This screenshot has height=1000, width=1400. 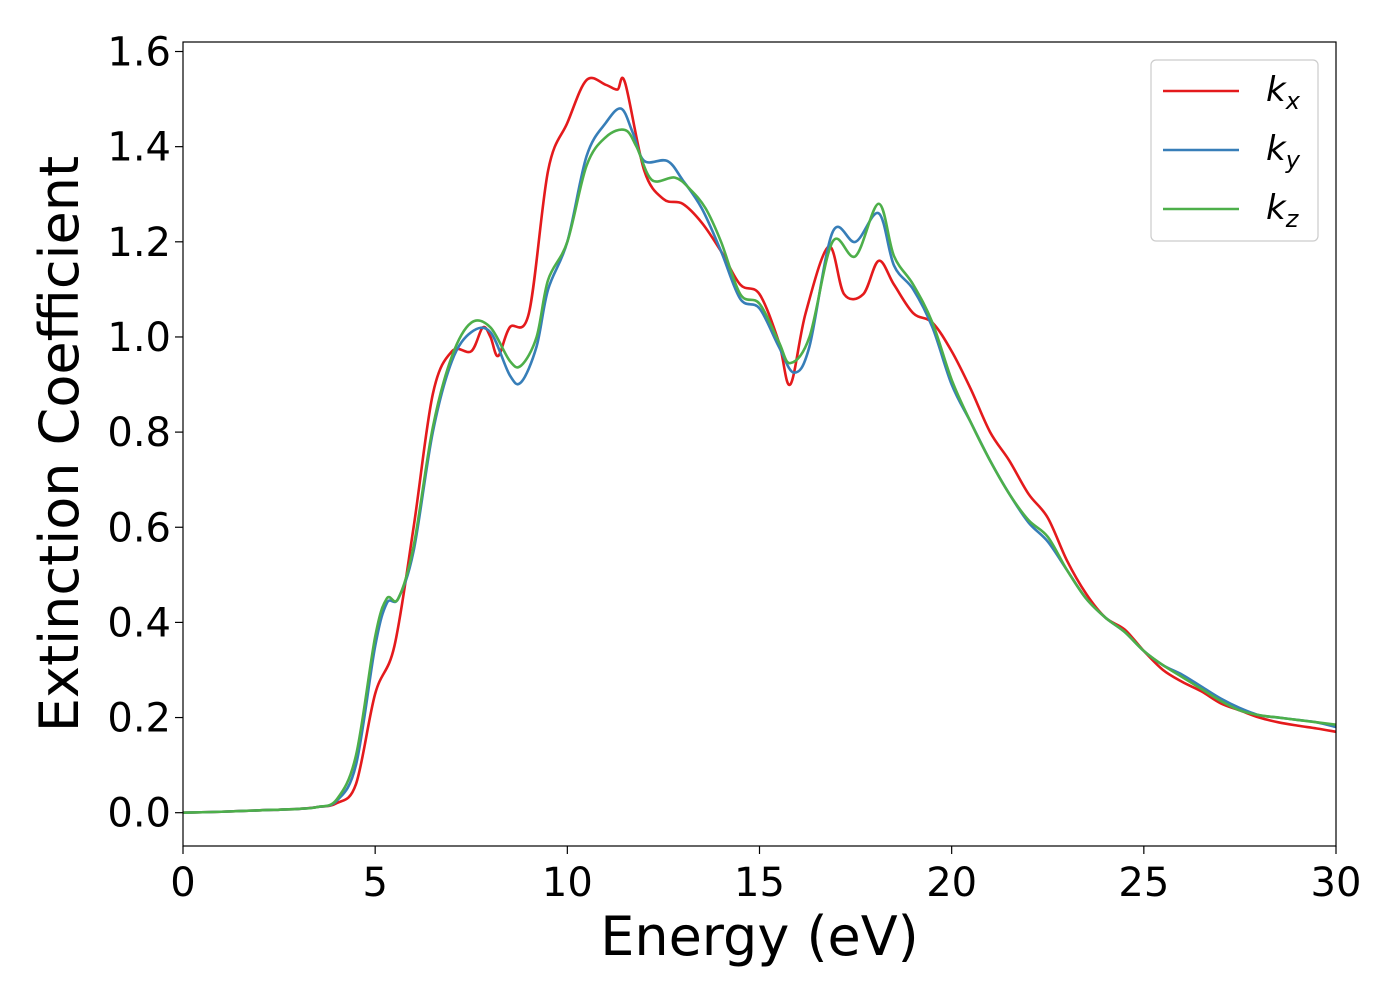 I want to click on legend: kx ky kz, so click(x=1234, y=150).